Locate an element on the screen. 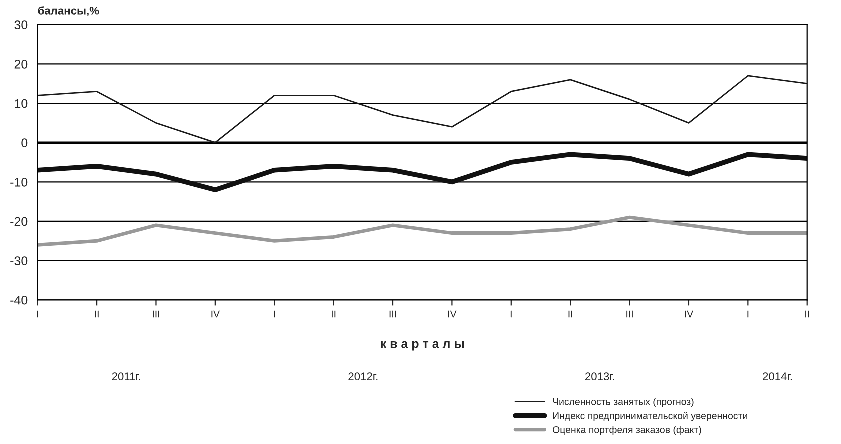 The width and height of the screenshot is (841, 444). legend-label: Индекс предпринимательской уверенности is located at coordinates (650, 417).